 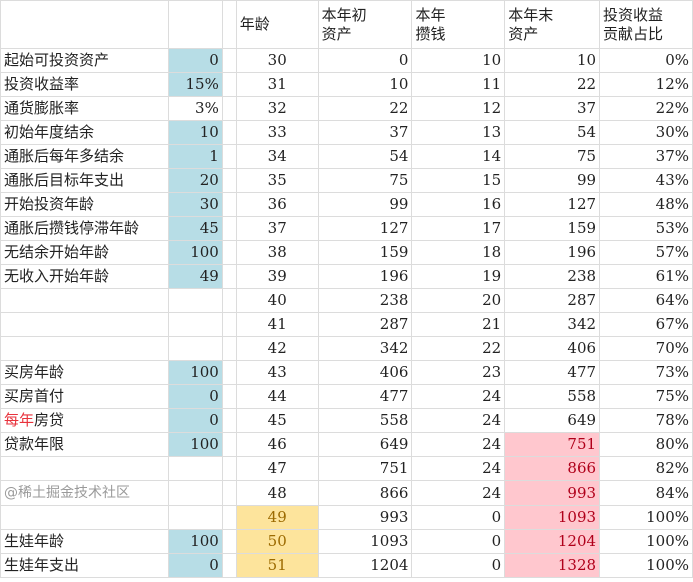 I want to click on return-ratio-cell: 48%, so click(x=646, y=204).